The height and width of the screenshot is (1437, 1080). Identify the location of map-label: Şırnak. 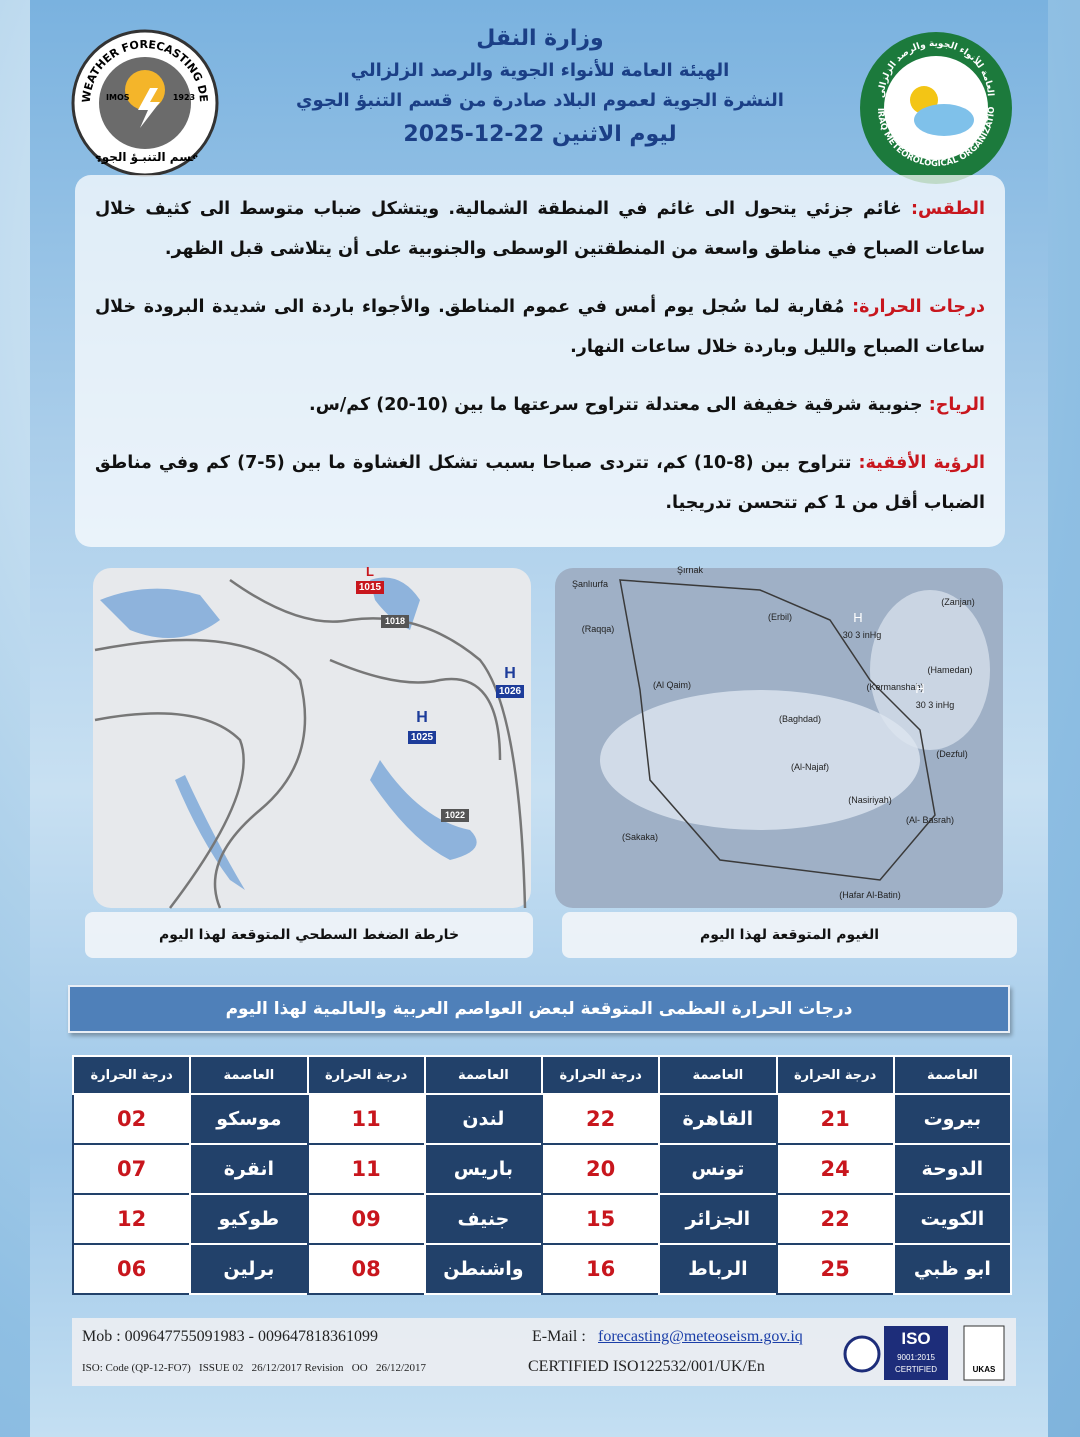
(690, 570).